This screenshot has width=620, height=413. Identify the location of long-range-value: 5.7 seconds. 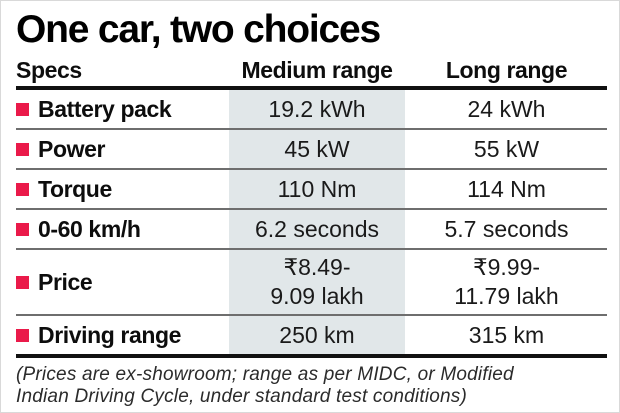
(506, 228).